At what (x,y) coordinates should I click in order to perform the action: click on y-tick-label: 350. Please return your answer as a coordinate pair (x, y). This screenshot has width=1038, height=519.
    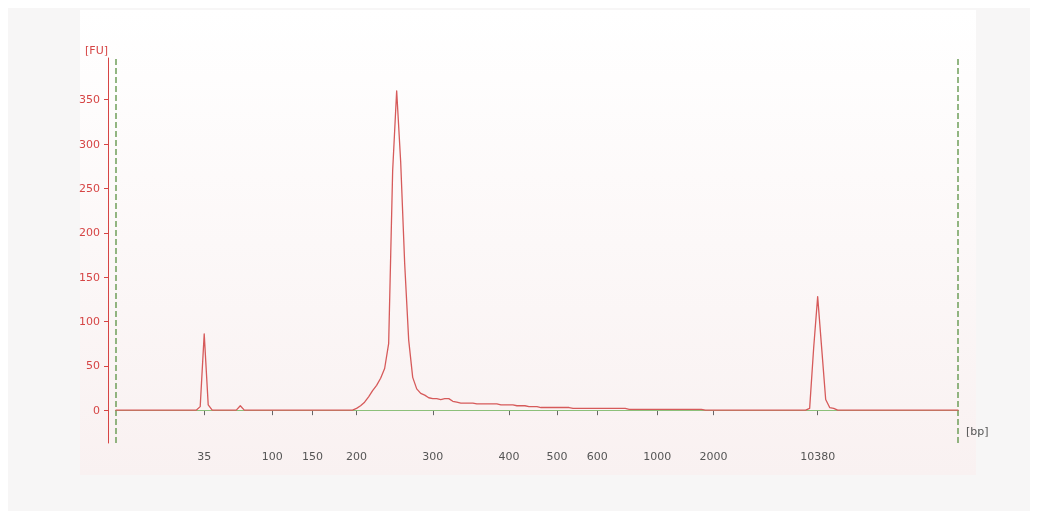
    Looking at the image, I should click on (89, 100).